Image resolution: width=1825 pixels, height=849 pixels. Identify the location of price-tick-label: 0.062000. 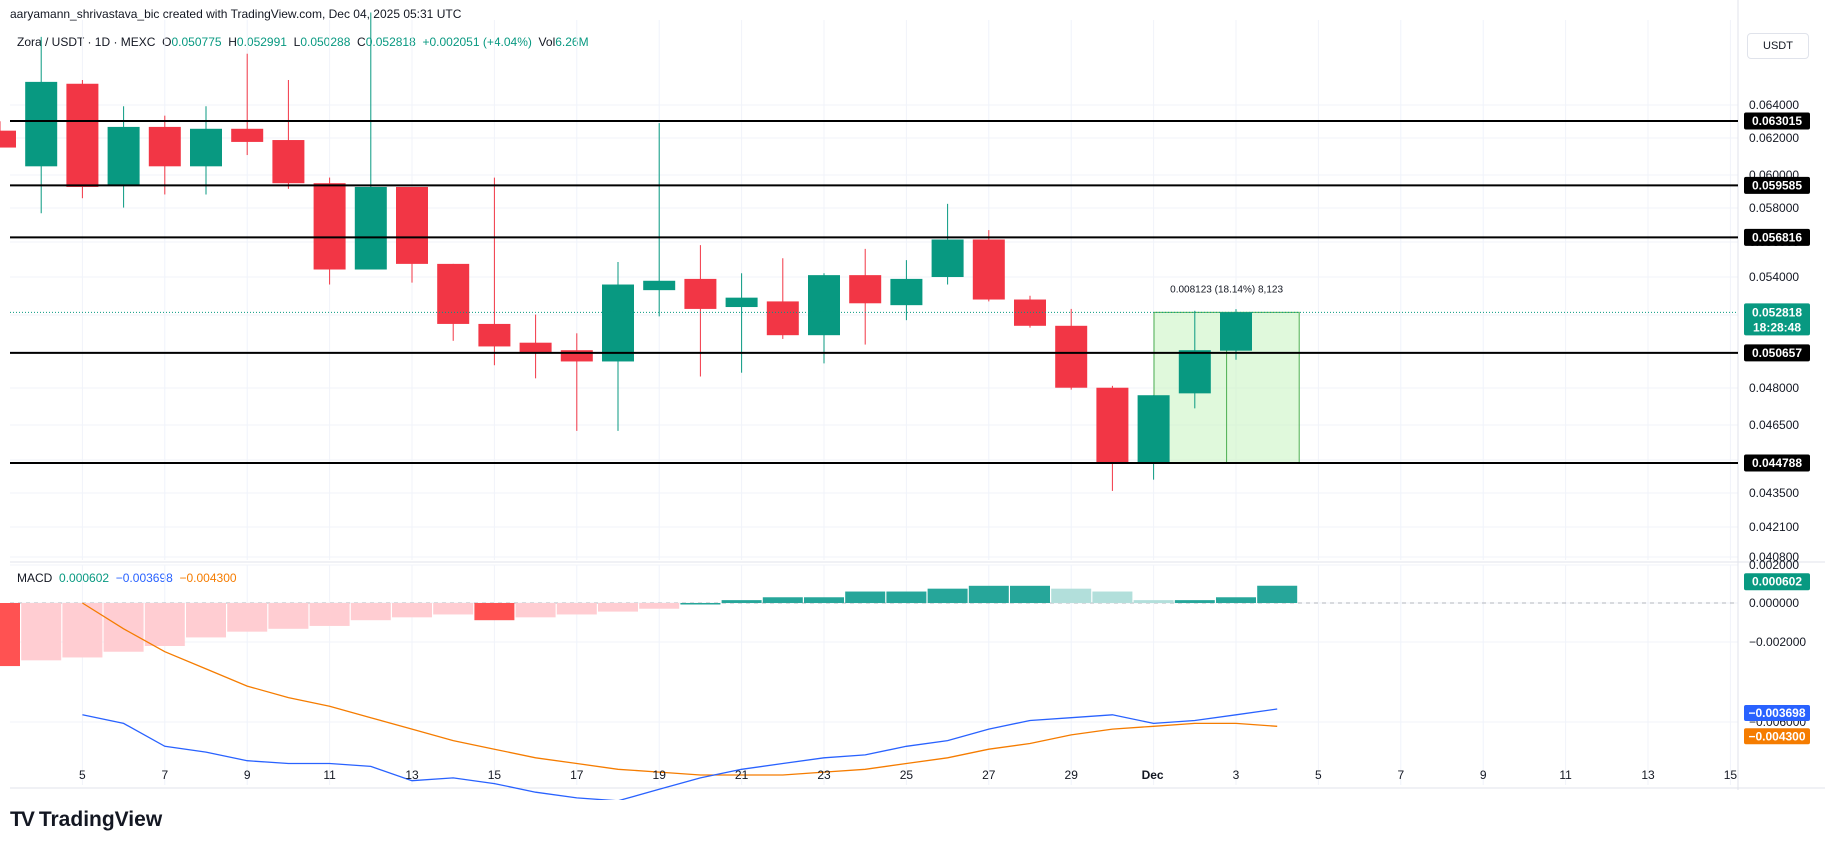
(1774, 138).